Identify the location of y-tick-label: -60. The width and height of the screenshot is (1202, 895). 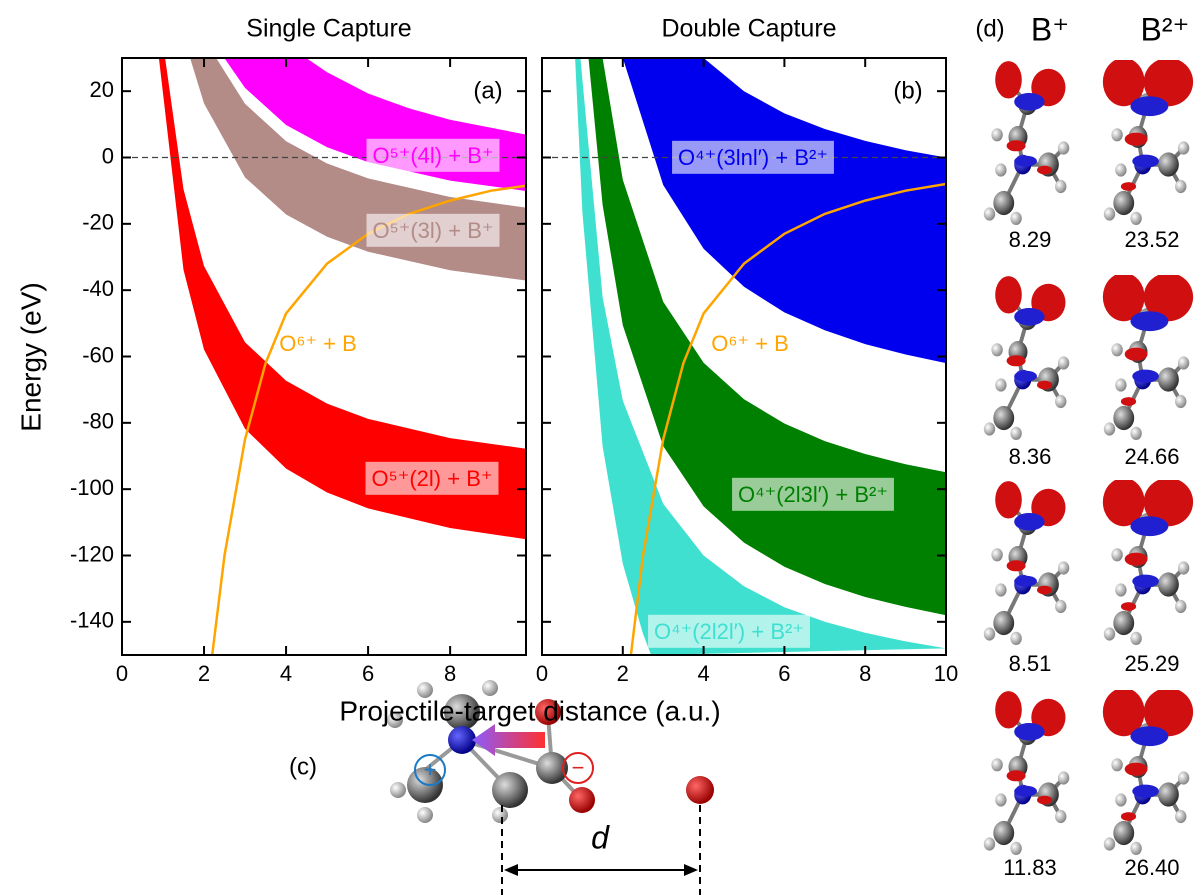
(98, 354).